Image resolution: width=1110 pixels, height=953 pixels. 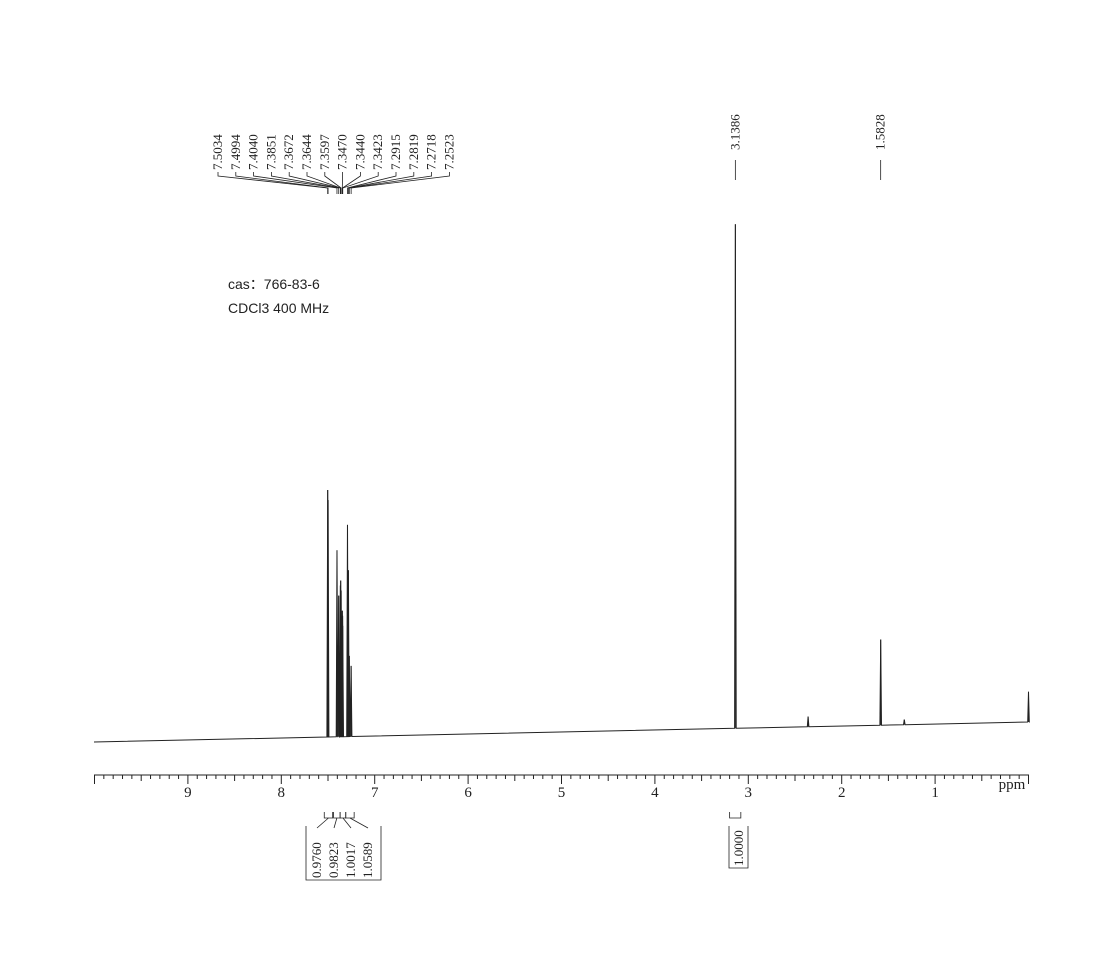 What do you see at coordinates (1012, 785) in the screenshot?
I see `x-axis-unit-label: ppm` at bounding box center [1012, 785].